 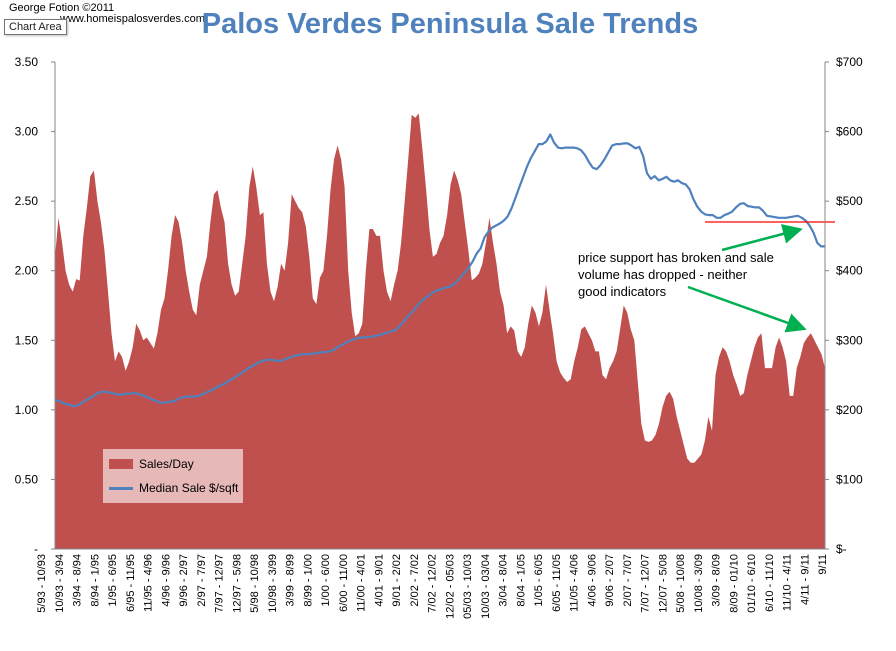 I want to click on left-tick-label: -, so click(x=36, y=549).